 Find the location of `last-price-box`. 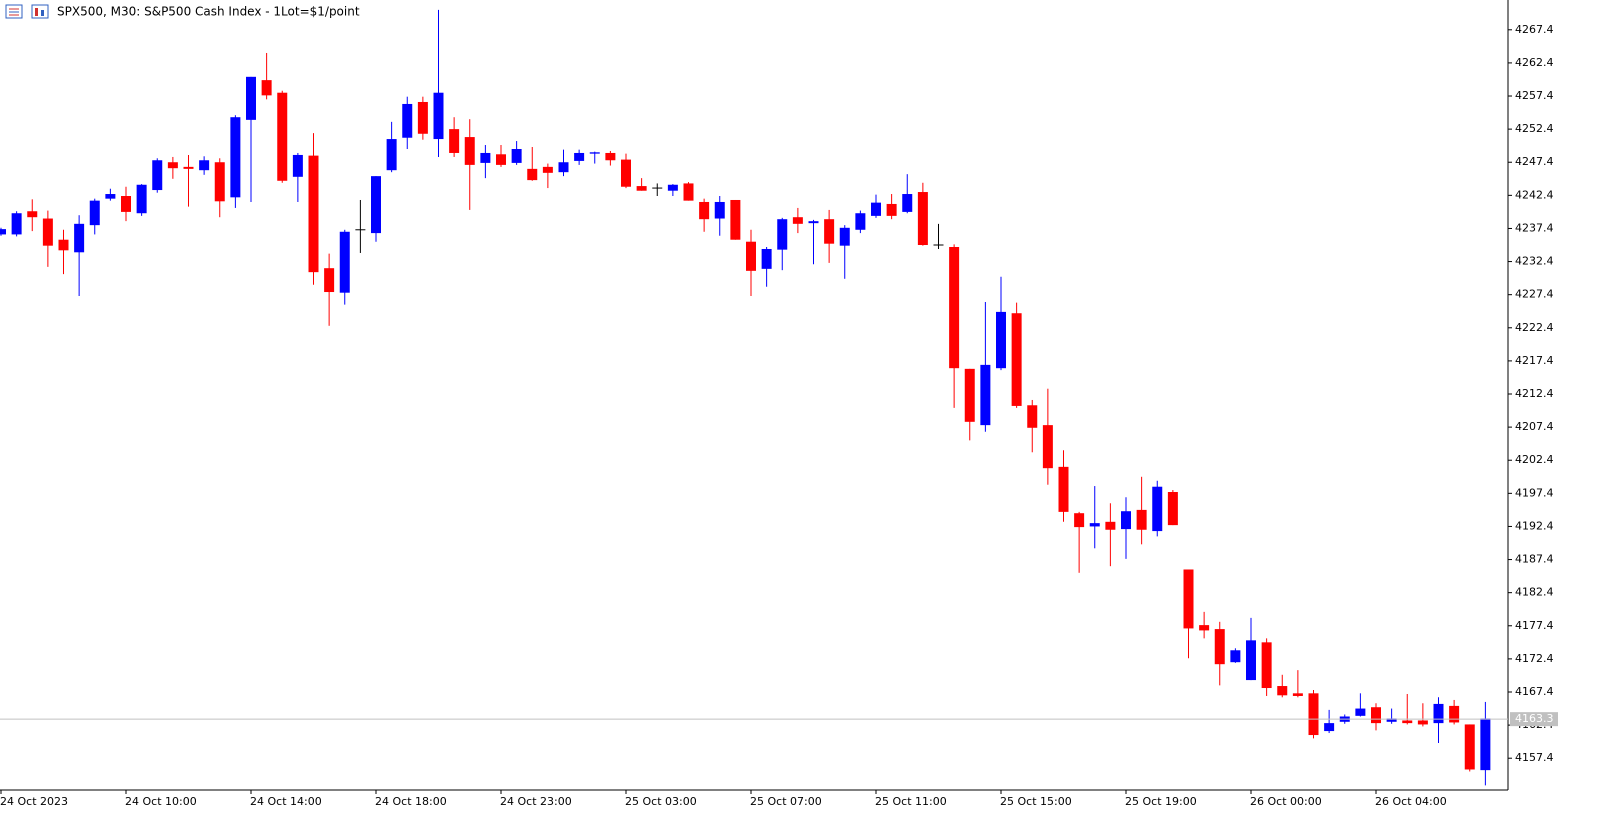

last-price-box is located at coordinates (1534, 719).